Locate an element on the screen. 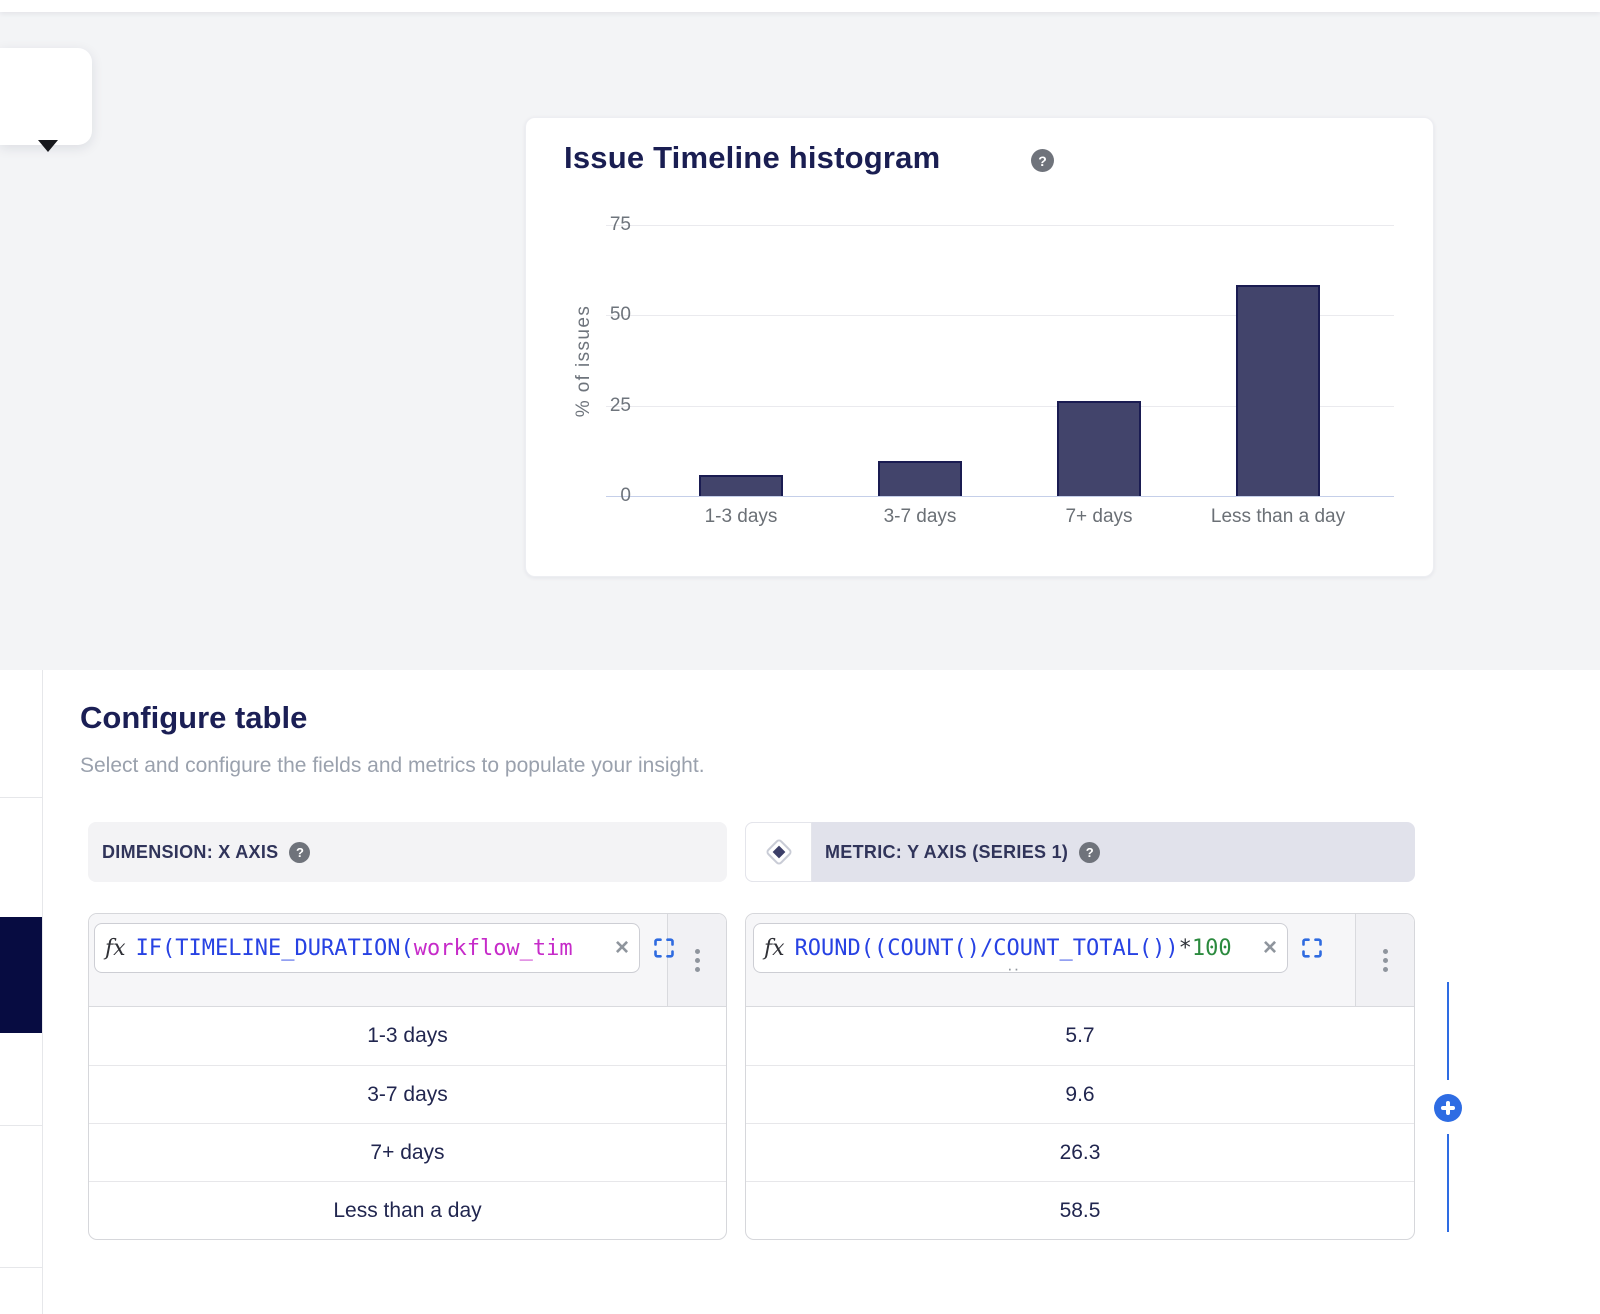  sidebar-active-step is located at coordinates (21, 975).